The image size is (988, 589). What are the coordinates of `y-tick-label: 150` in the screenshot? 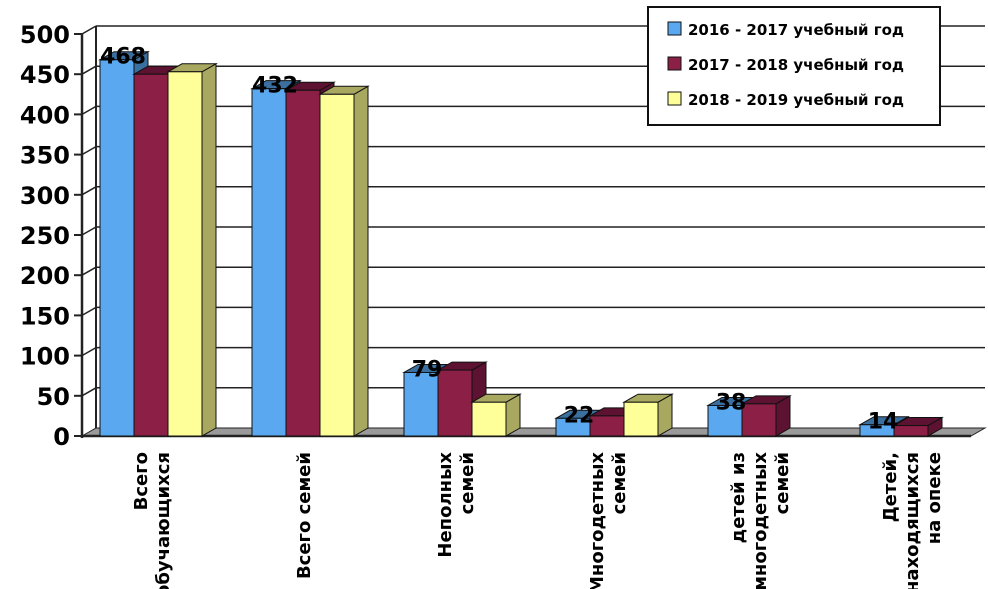 It's located at (45, 316).